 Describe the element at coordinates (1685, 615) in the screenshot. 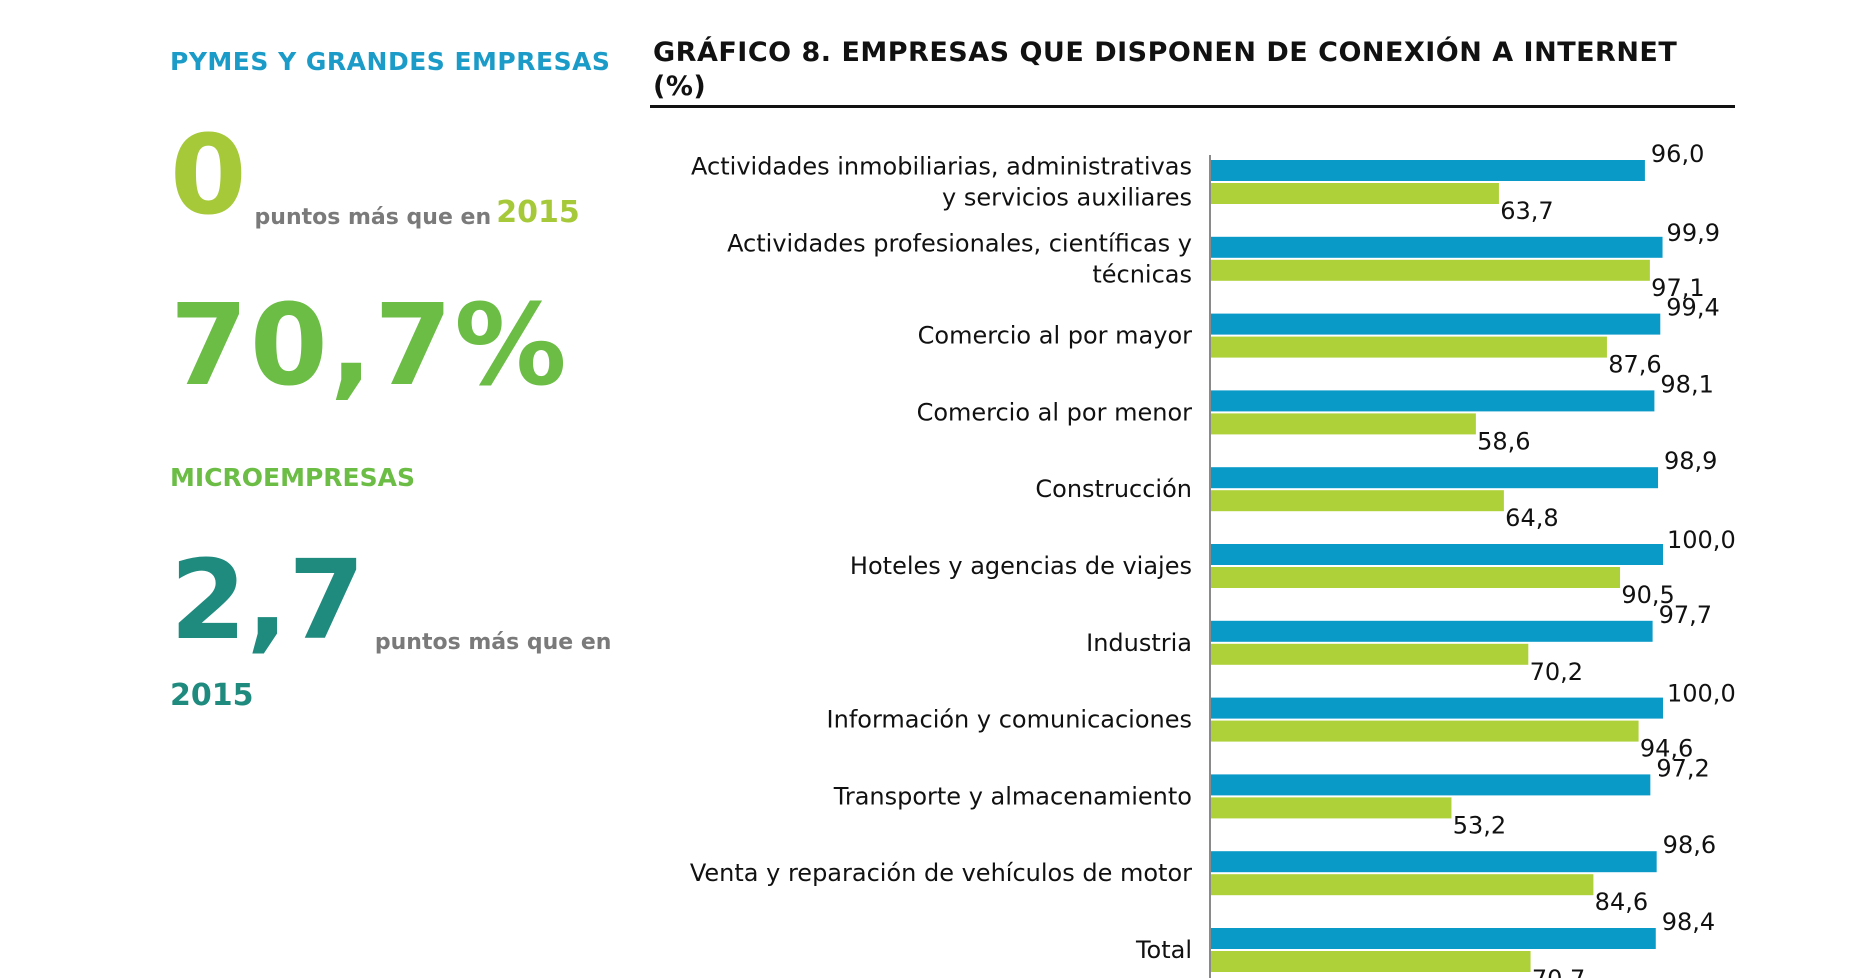

I see `value-label: 97,7` at that location.